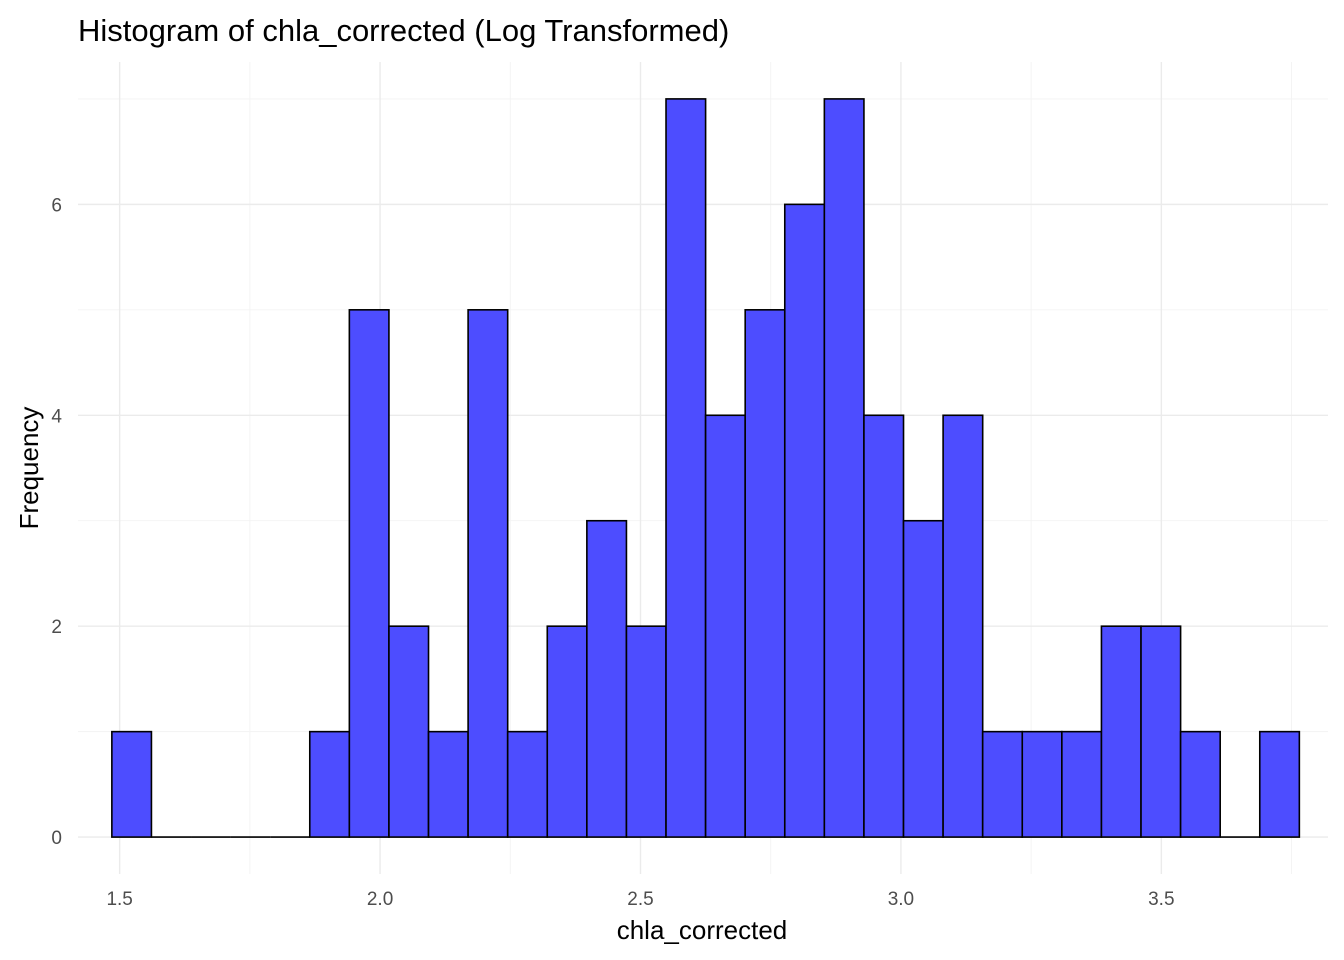 The height and width of the screenshot is (960, 1344). I want to click on y-axis-label: Frequency, so click(29, 468).